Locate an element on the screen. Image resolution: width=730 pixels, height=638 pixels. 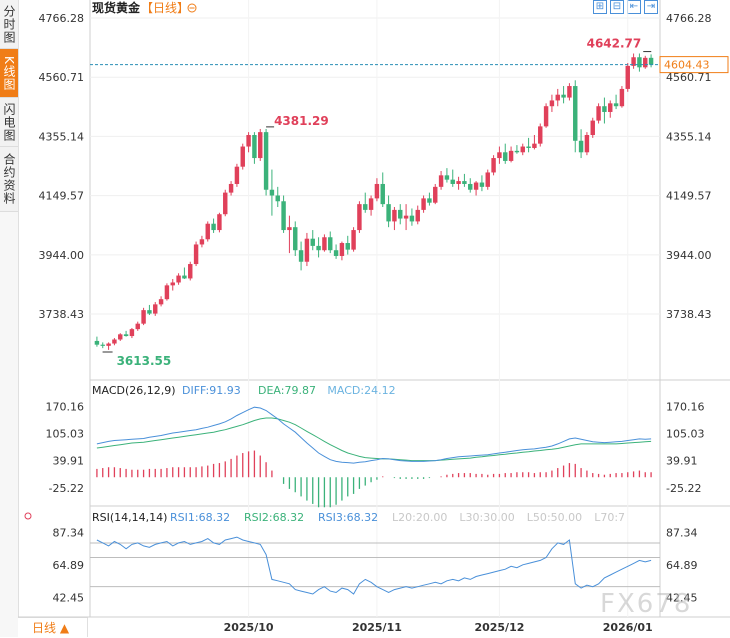
tab-timeshare: 分时图 is located at coordinates (9, 24).